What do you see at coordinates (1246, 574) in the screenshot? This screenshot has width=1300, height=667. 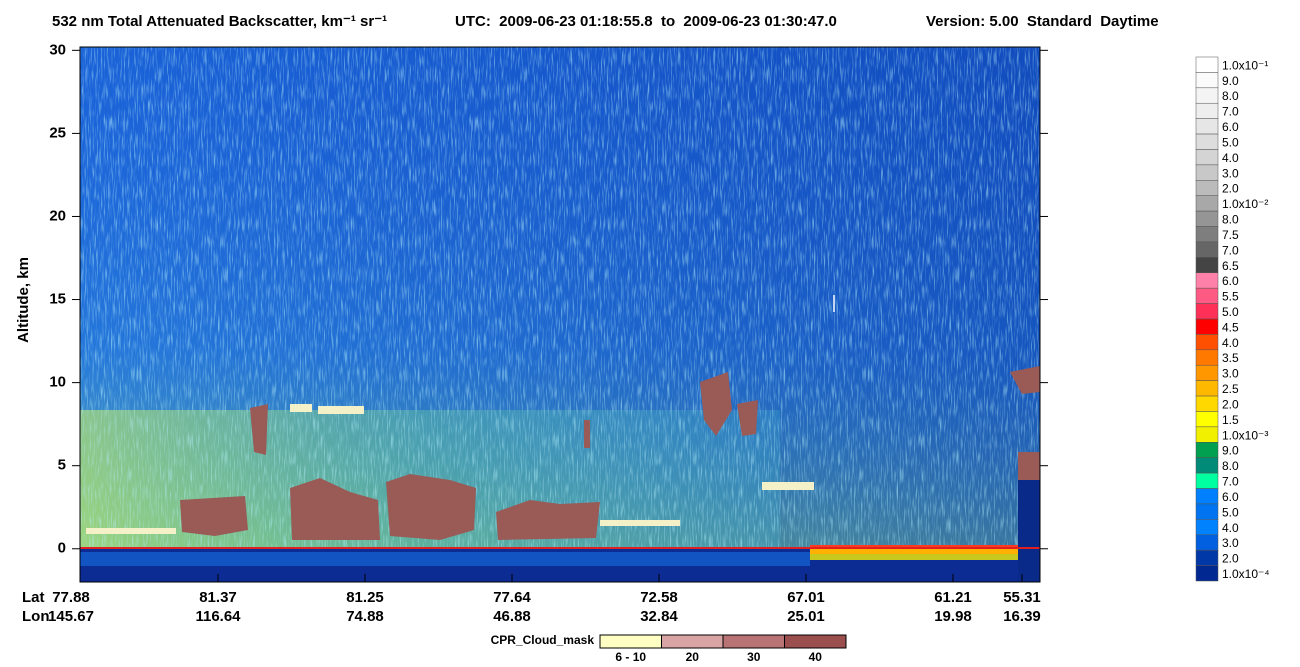 I see `colorbar-label: 1.0x10⁻⁴` at bounding box center [1246, 574].